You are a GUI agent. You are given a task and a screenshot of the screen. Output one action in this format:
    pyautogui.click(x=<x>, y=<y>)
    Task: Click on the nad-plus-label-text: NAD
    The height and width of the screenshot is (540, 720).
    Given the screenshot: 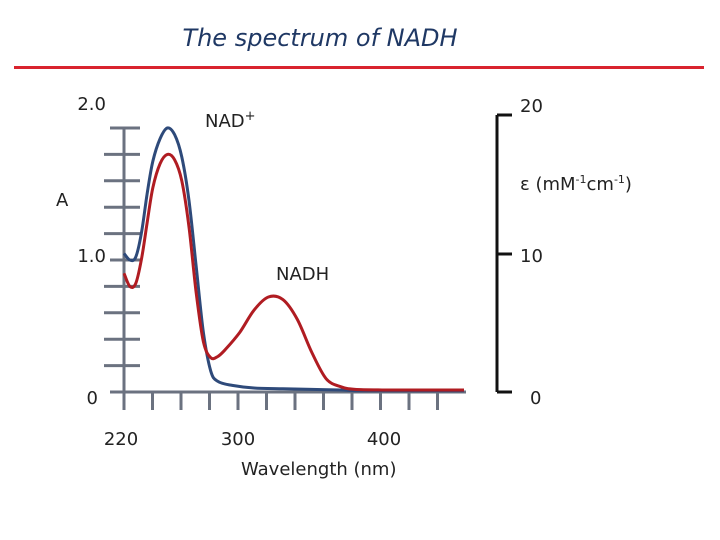 What is the action you would take?
    pyautogui.click(x=225, y=121)
    